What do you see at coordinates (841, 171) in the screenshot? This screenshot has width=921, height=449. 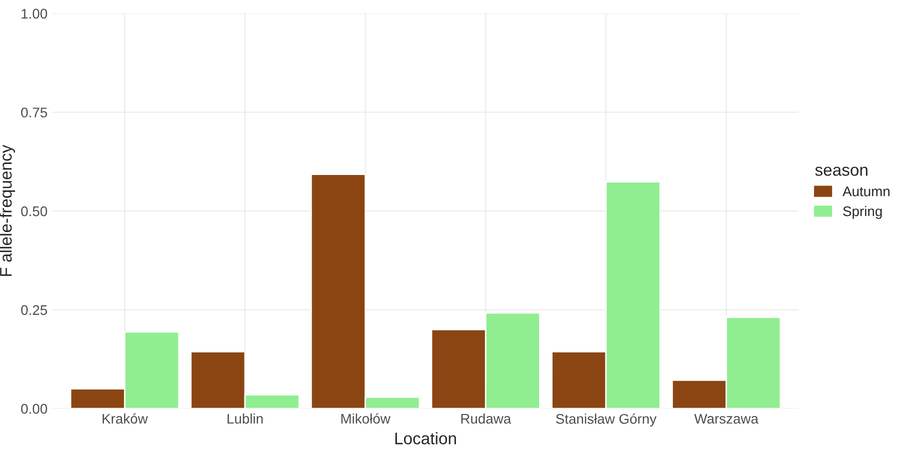 I see `legend-title: season` at bounding box center [841, 171].